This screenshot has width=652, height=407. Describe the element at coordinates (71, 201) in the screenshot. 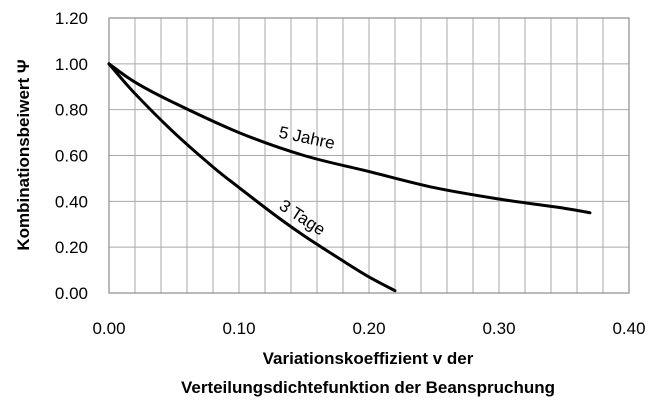

I see `y-tick-label: 0.40` at that location.